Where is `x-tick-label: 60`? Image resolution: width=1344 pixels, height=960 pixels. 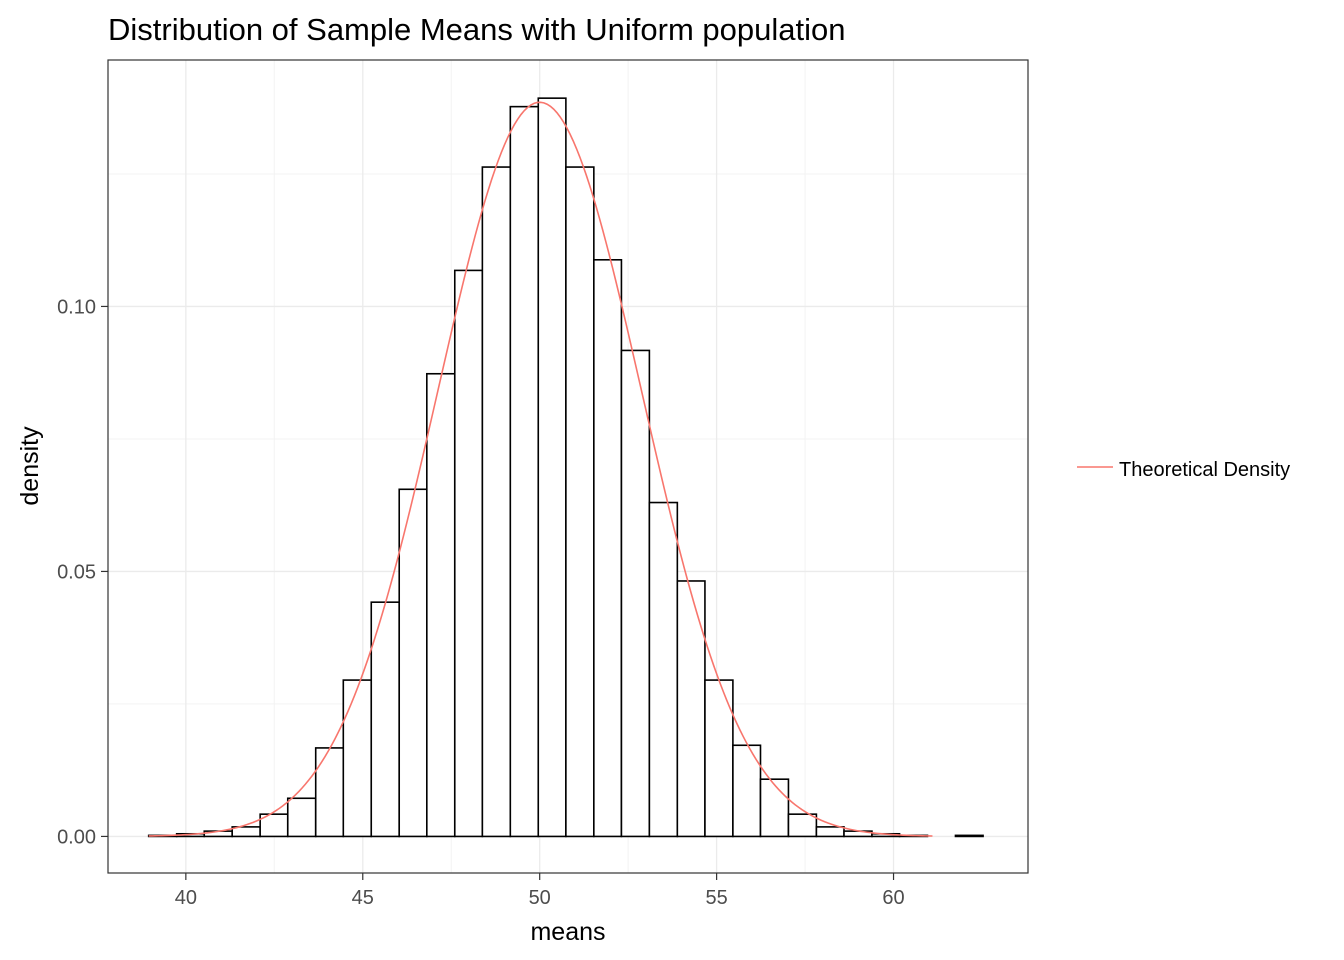
x-tick-label: 60 is located at coordinates (893, 898).